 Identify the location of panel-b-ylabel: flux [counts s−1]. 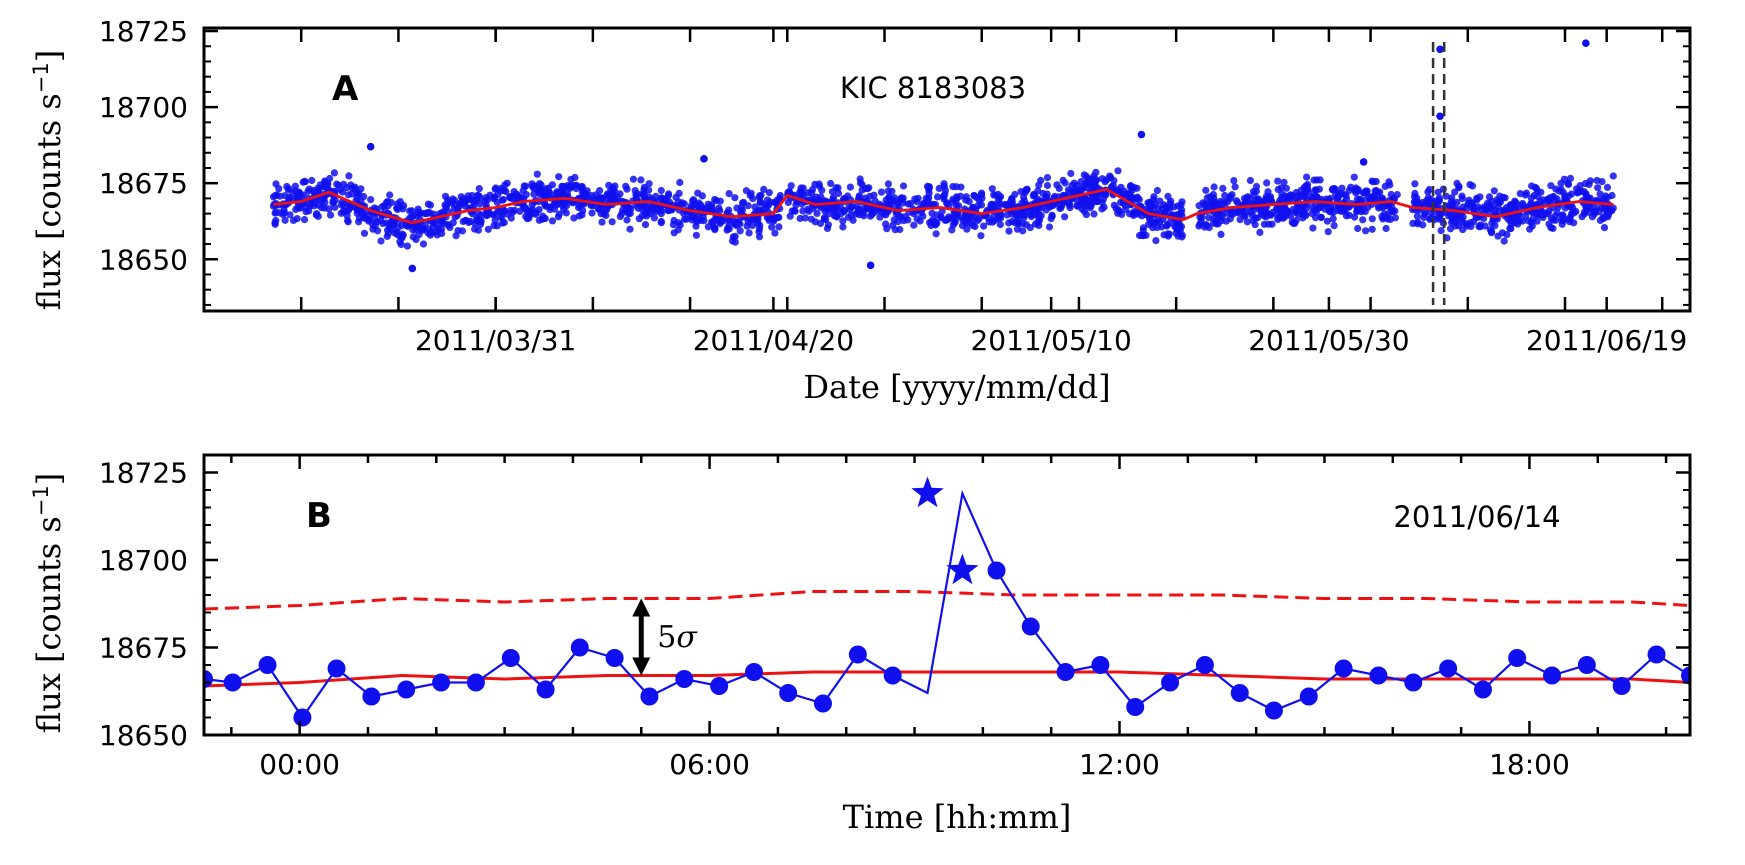
(48, 603).